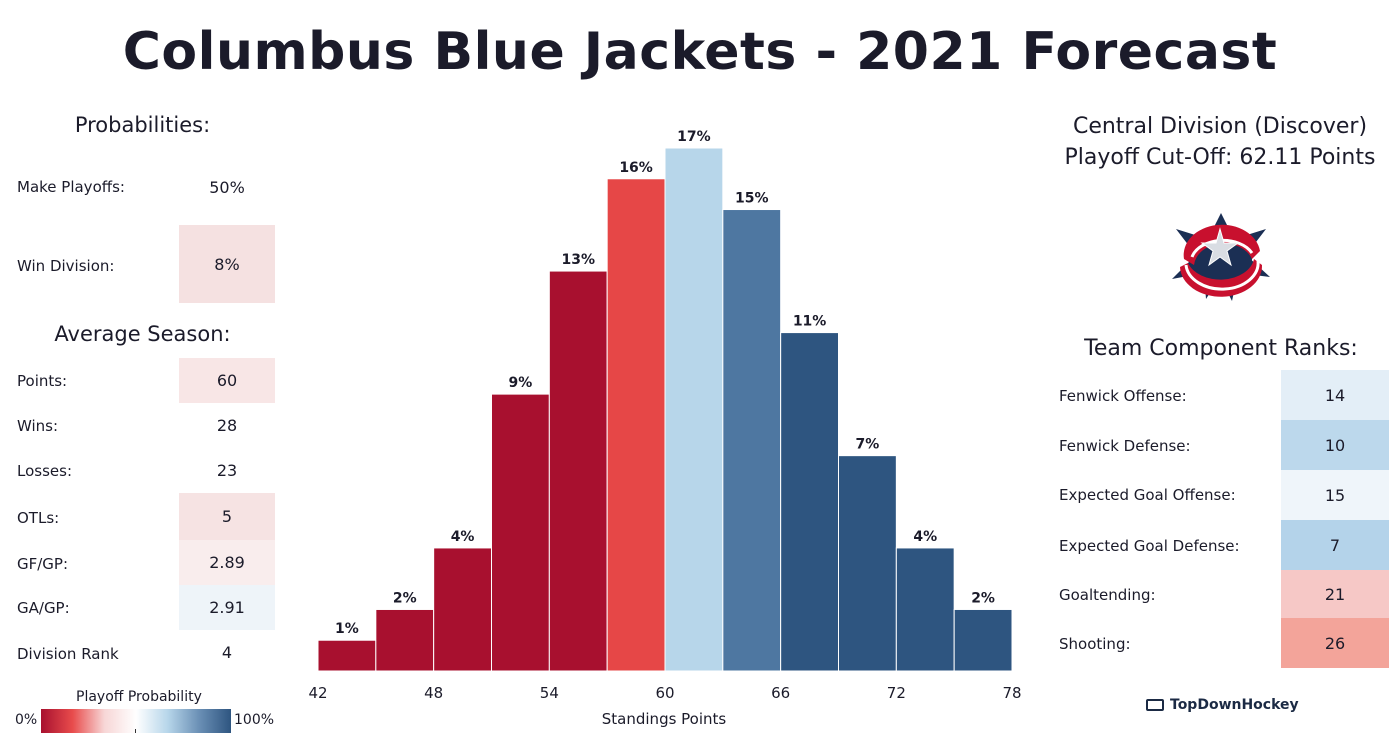  I want to click on otls-label: OTLs:, so click(38, 518).